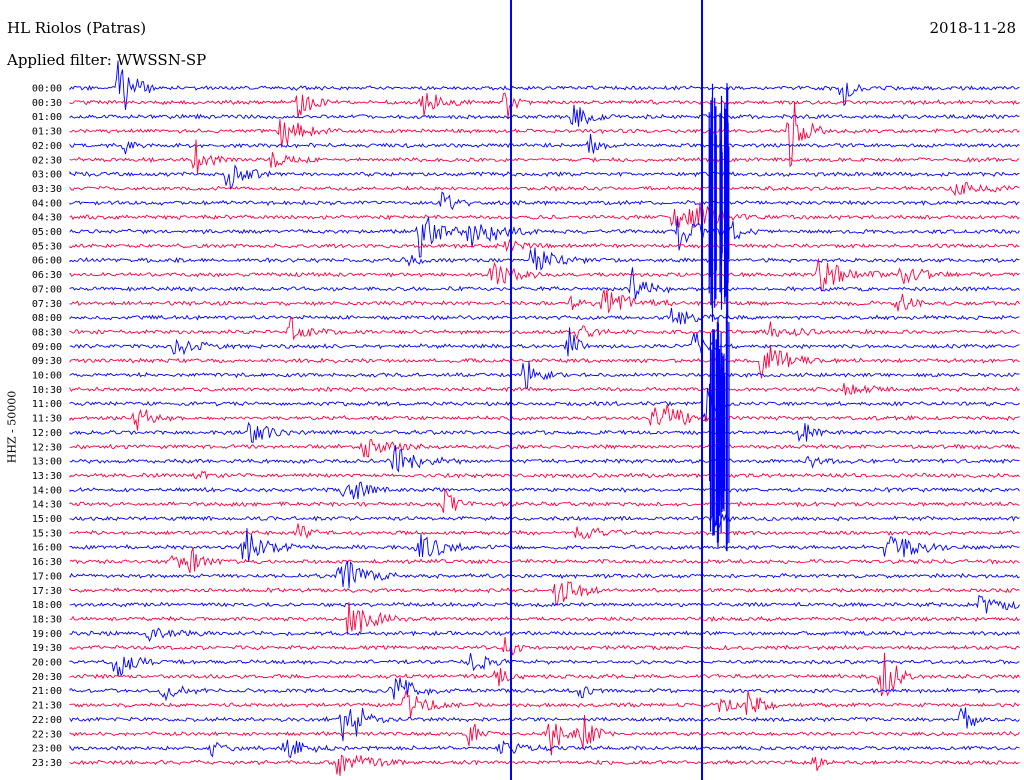 Image resolution: width=1024 pixels, height=780 pixels. Describe the element at coordinates (47, 347) in the screenshot. I see `row-label: 09:00` at that location.